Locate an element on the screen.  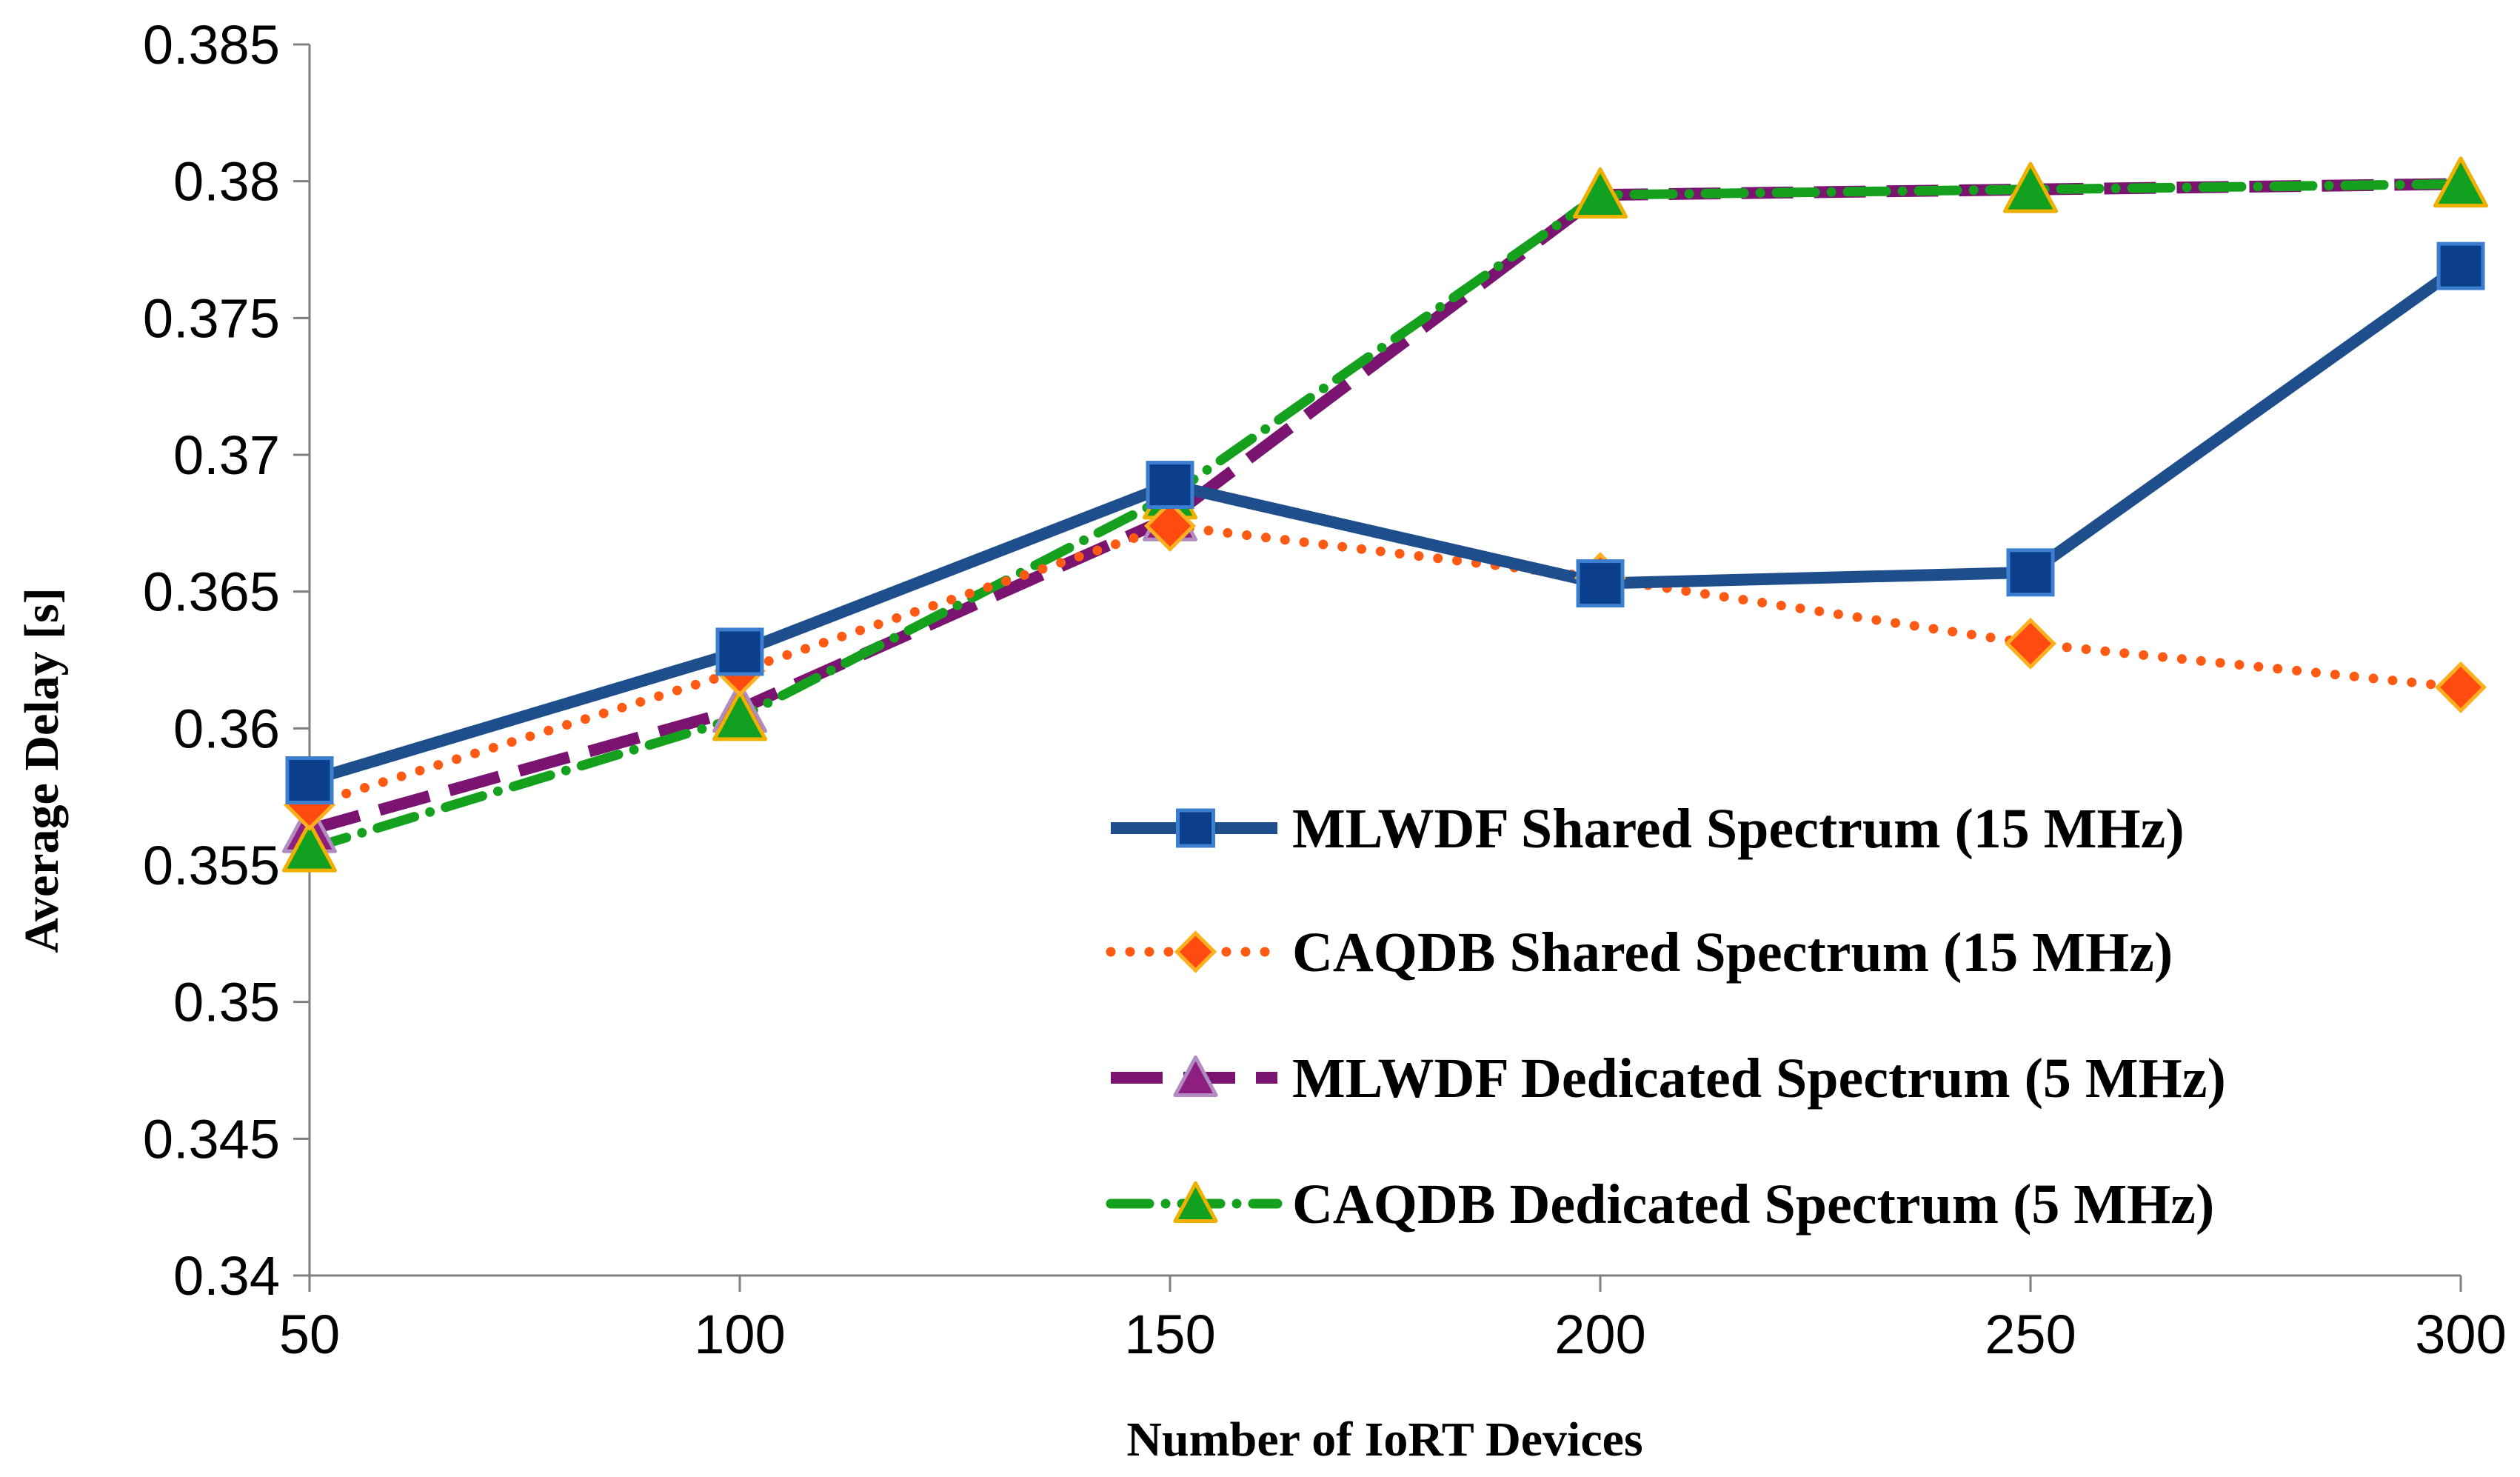
x-axis-title: Number of IoRT Devices is located at coordinates (1384, 1440).